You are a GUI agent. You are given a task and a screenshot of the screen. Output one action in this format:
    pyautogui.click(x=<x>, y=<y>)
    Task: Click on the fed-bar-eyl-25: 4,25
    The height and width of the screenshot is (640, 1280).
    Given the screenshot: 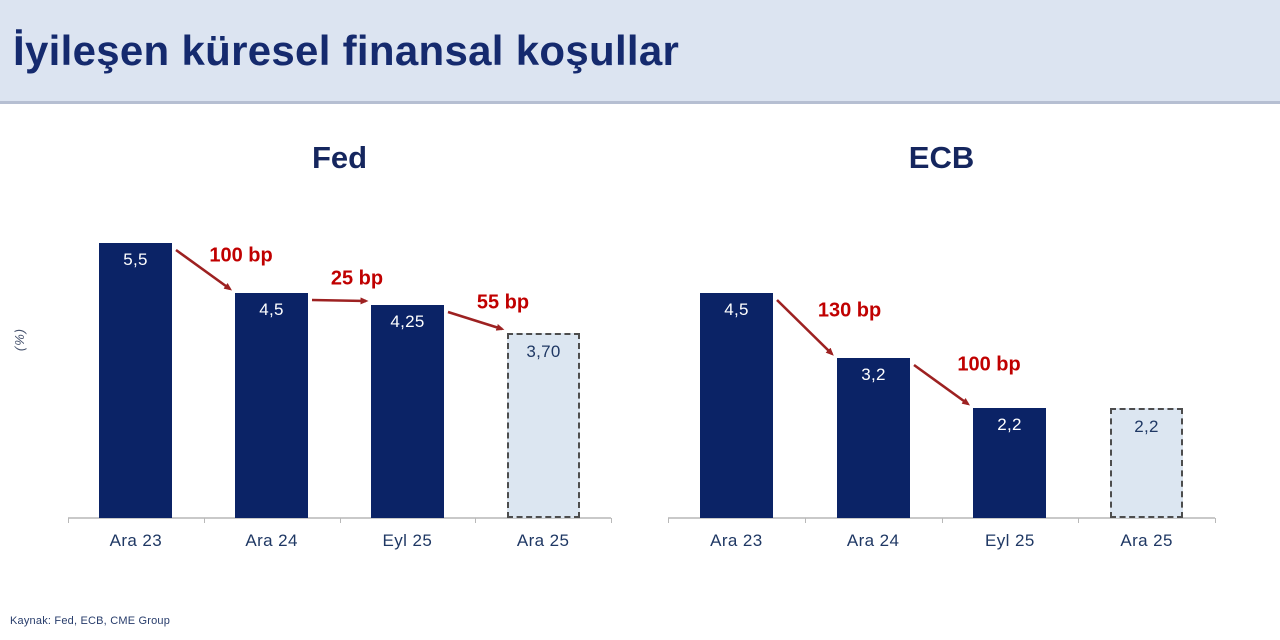 What is the action you would take?
    pyautogui.click(x=407, y=411)
    